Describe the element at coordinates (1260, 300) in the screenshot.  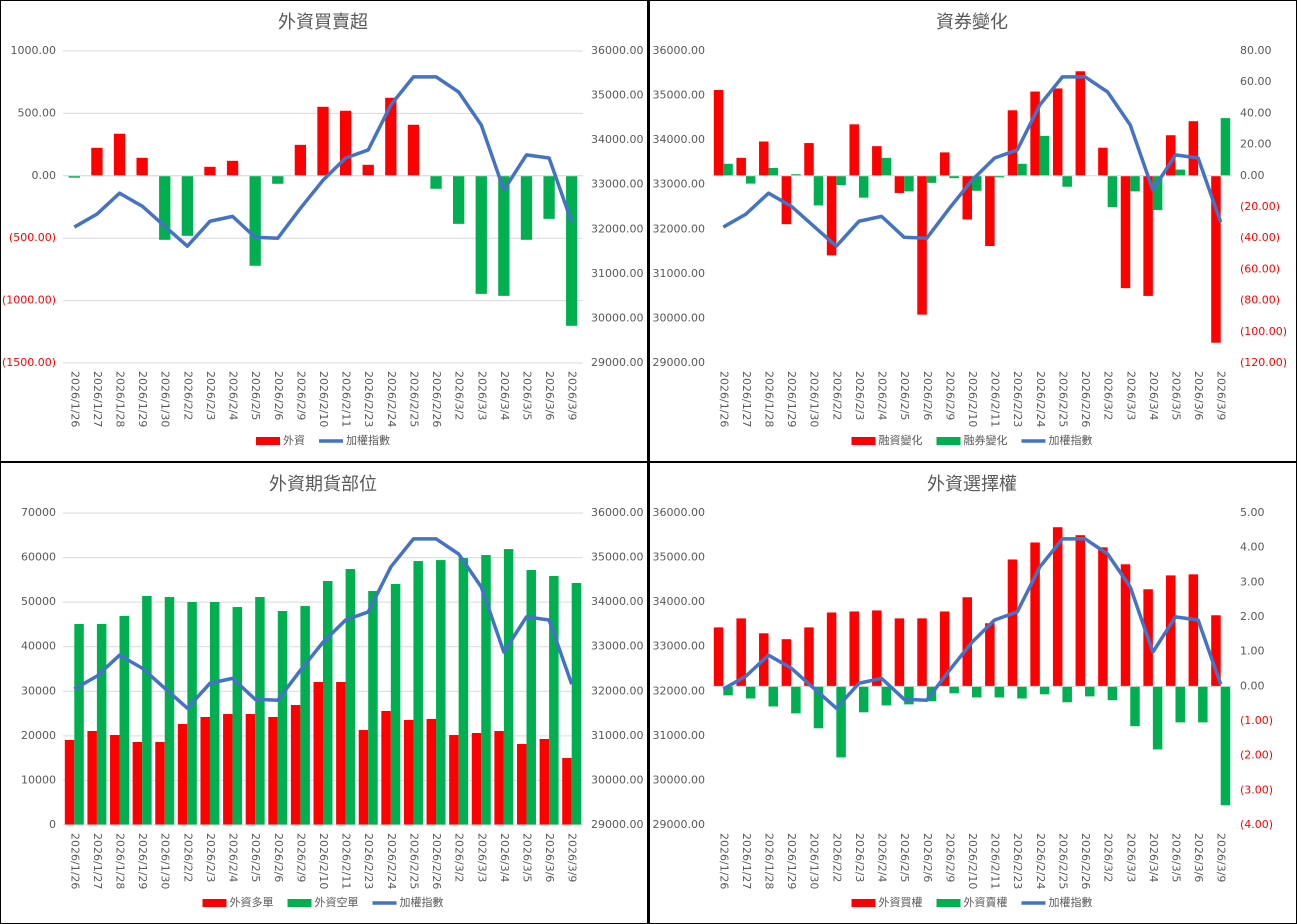
I see `y-tick-label: (80.00)` at that location.